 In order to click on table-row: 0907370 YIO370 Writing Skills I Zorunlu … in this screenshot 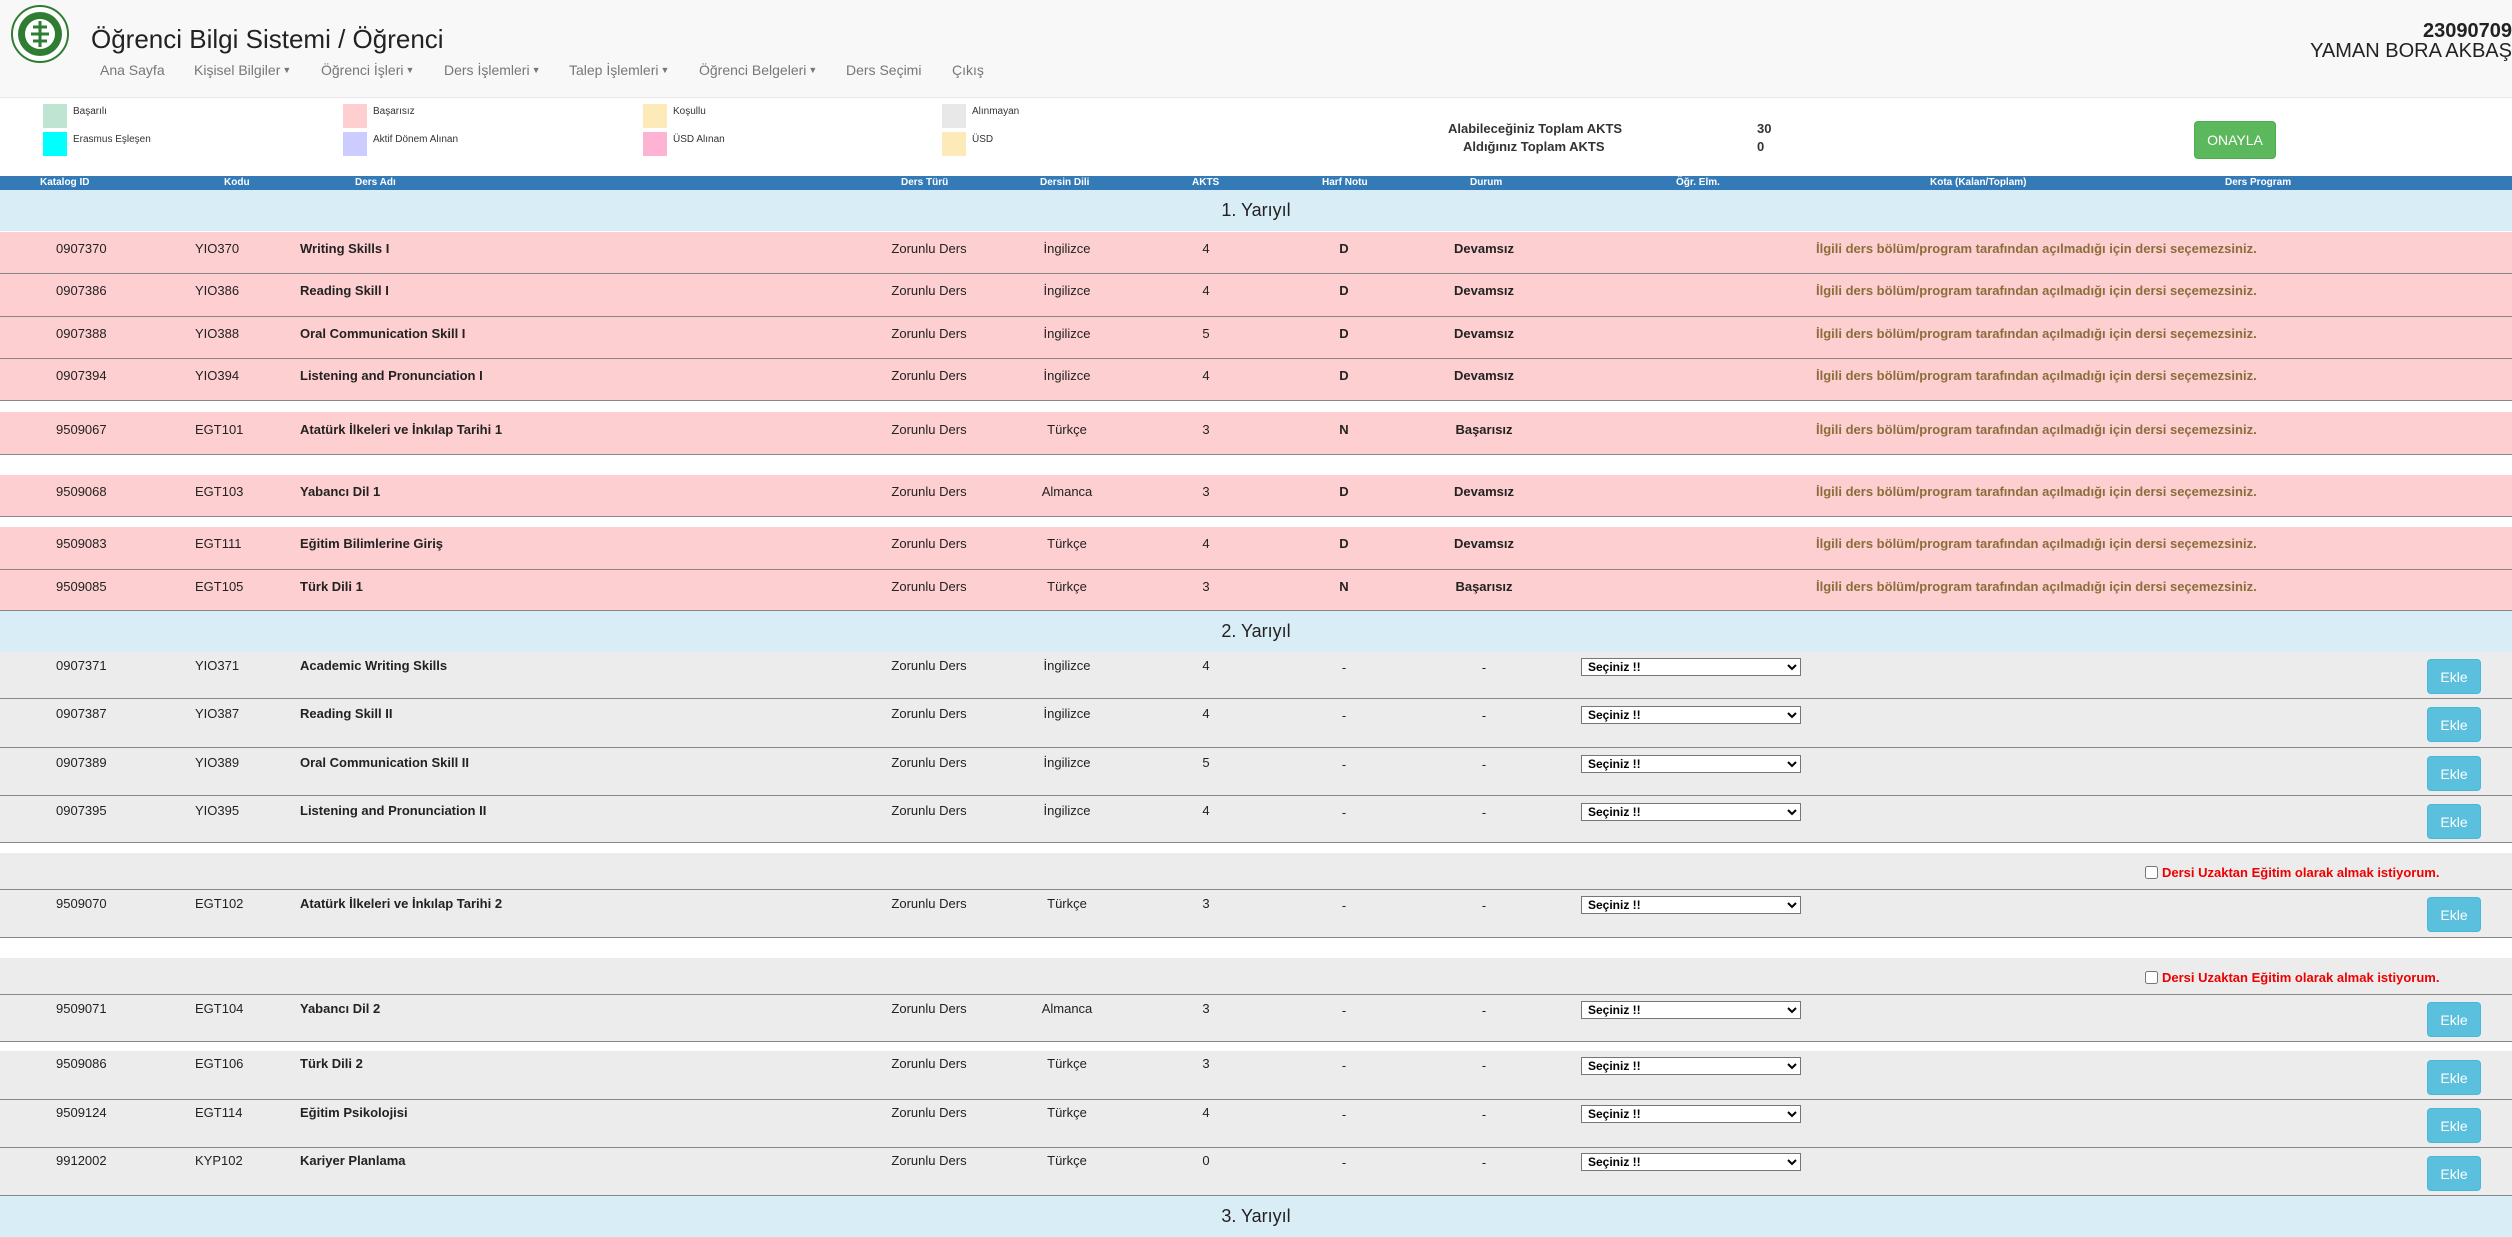, I will do `click(1256, 253)`.